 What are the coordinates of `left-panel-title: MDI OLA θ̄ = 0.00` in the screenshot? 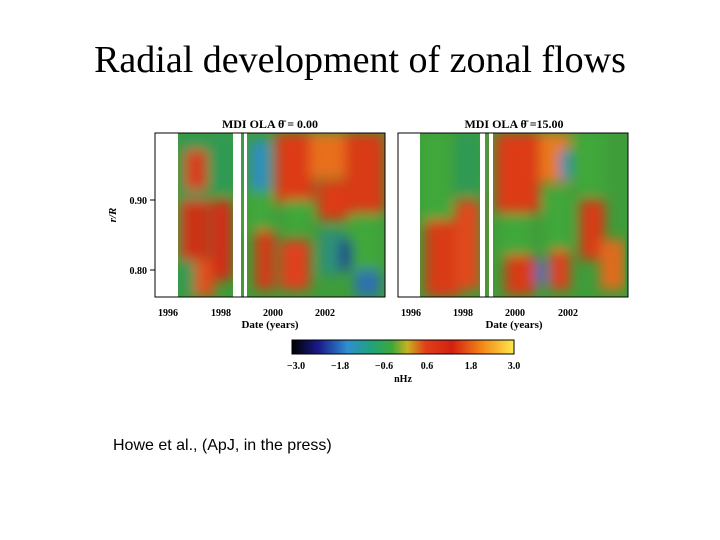 It's located at (270, 124).